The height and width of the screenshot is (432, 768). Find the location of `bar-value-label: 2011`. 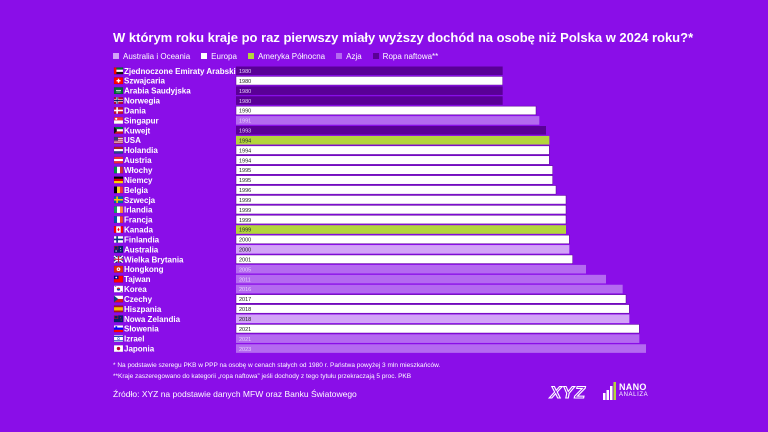

bar-value-label: 2011 is located at coordinates (245, 280).